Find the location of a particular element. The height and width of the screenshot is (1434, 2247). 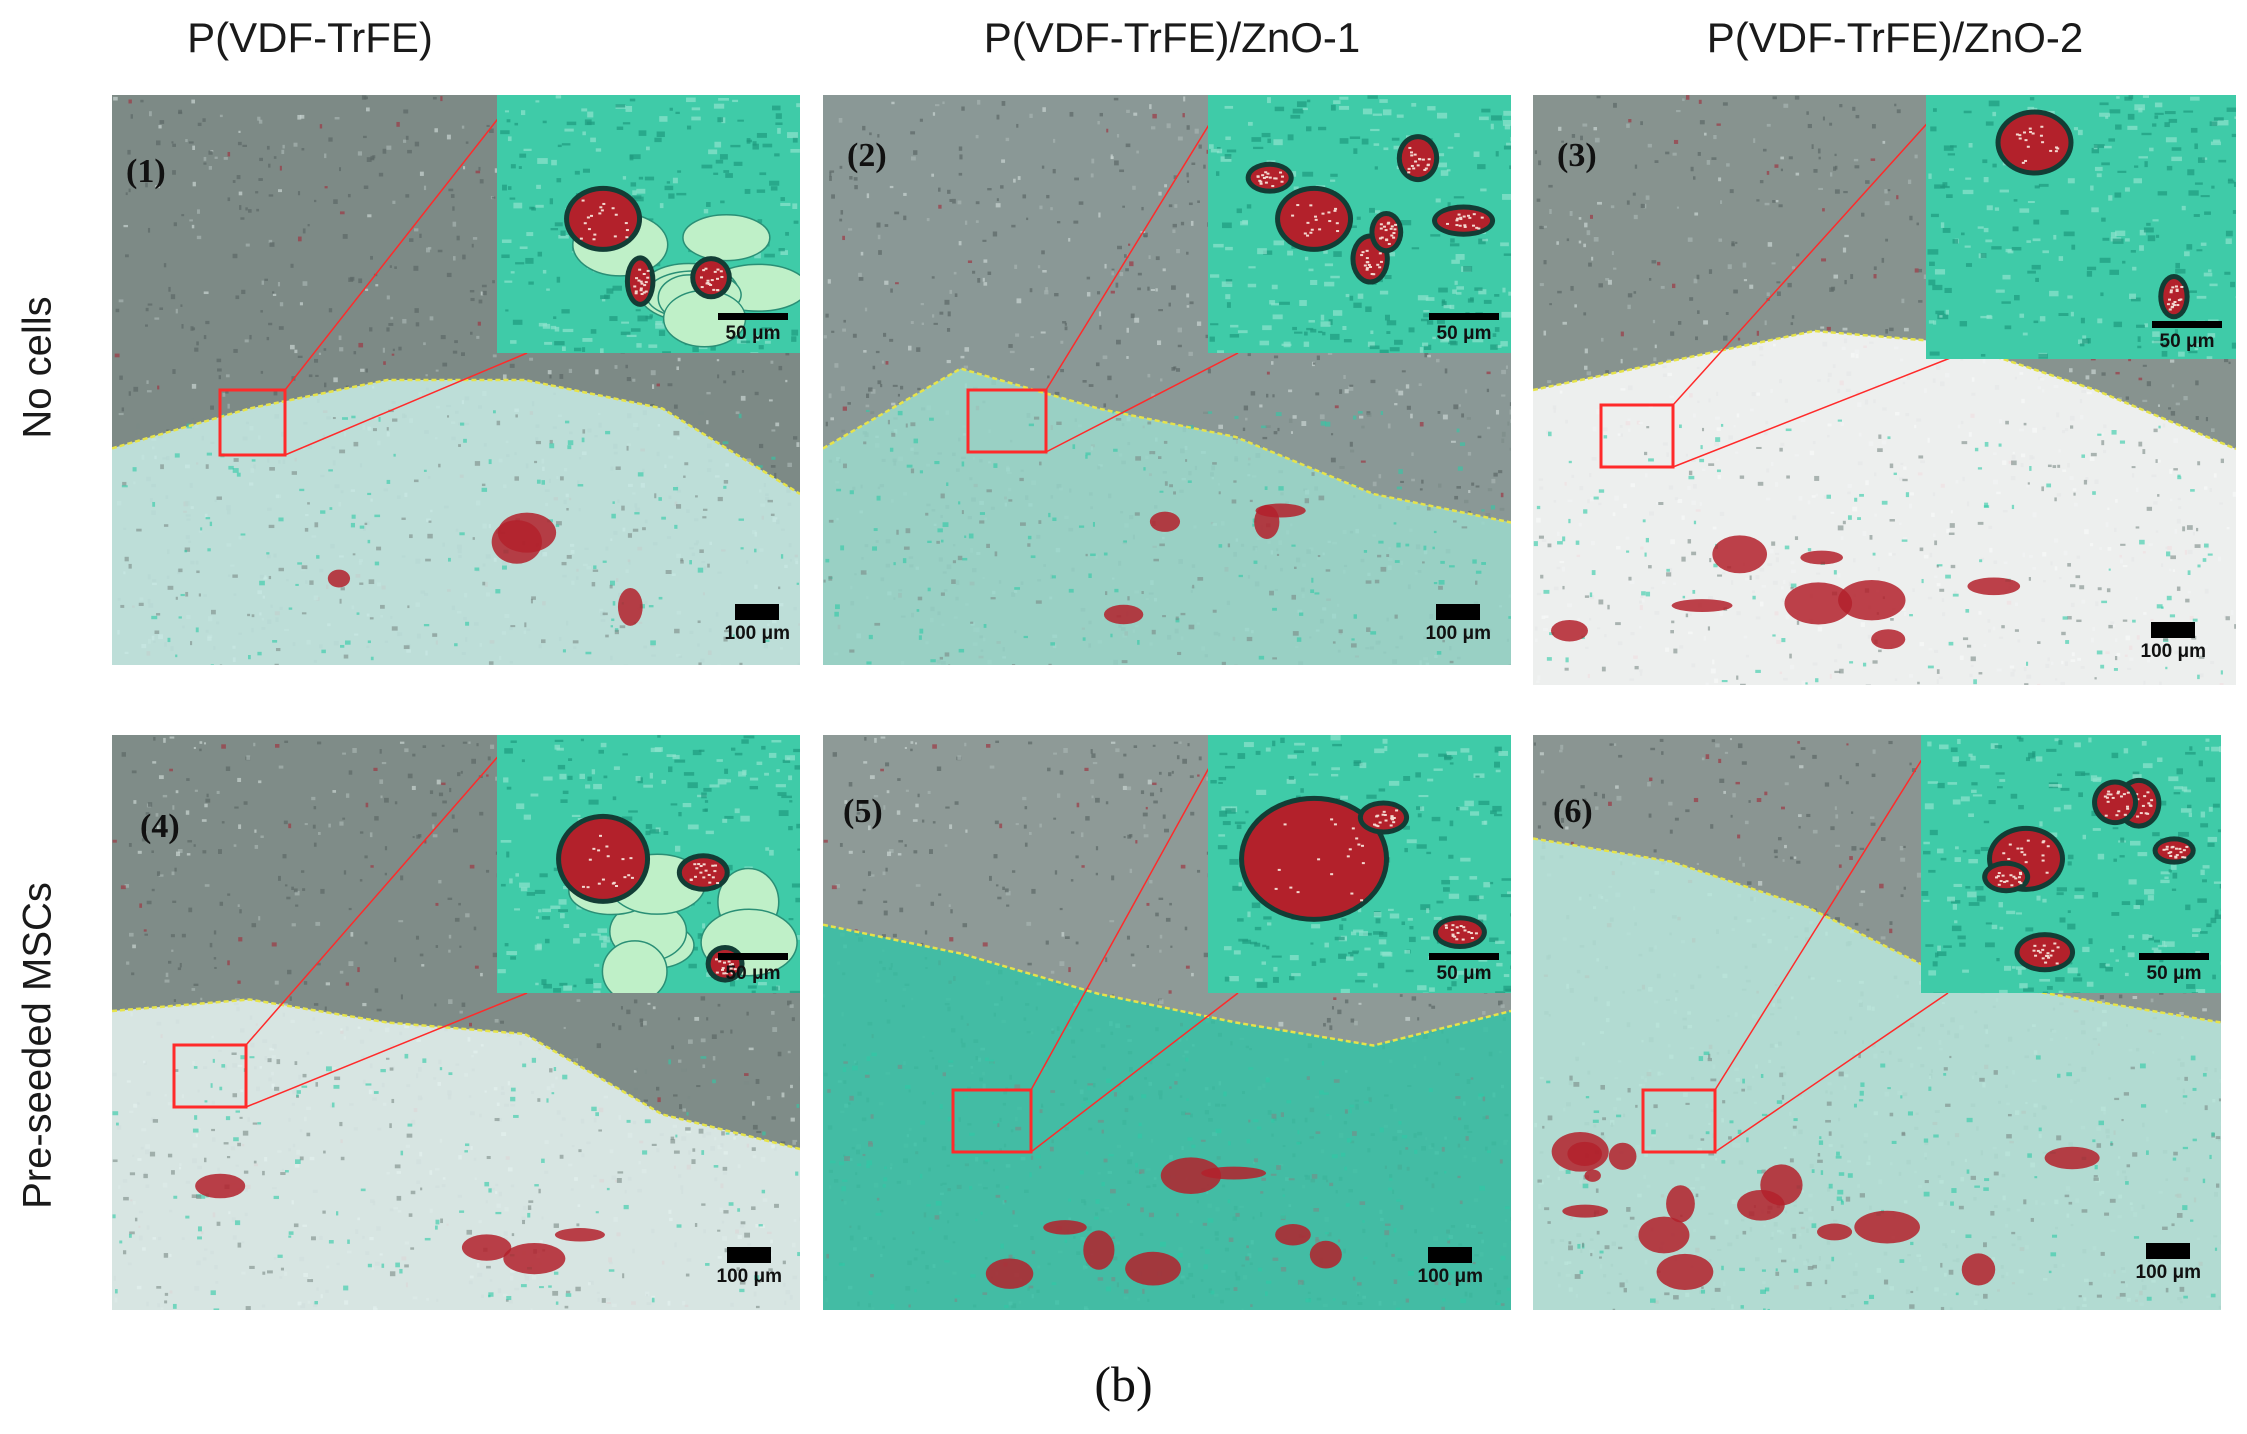

micrograph-panel-4: (4) 50 μm 100 μm is located at coordinates (456, 1022).